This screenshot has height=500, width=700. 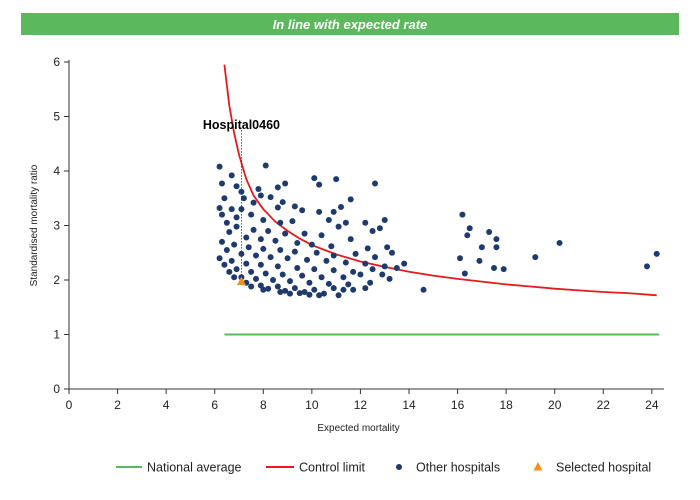 What do you see at coordinates (458, 405) in the screenshot?
I see `x-tick-label: 16` at bounding box center [458, 405].